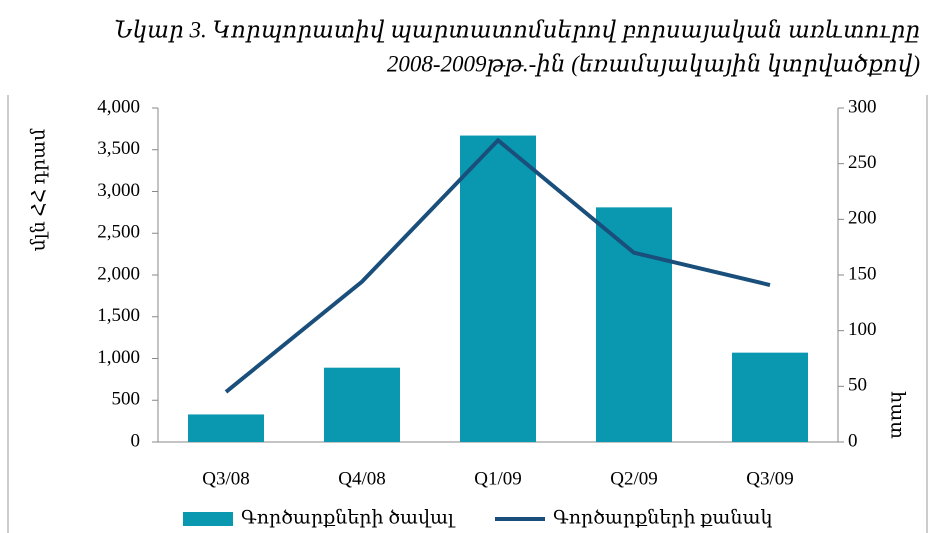 Image resolution: width=929 pixels, height=533 pixels. Describe the element at coordinates (362, 478) in the screenshot. I see `x-tick-label: Q4/08` at that location.